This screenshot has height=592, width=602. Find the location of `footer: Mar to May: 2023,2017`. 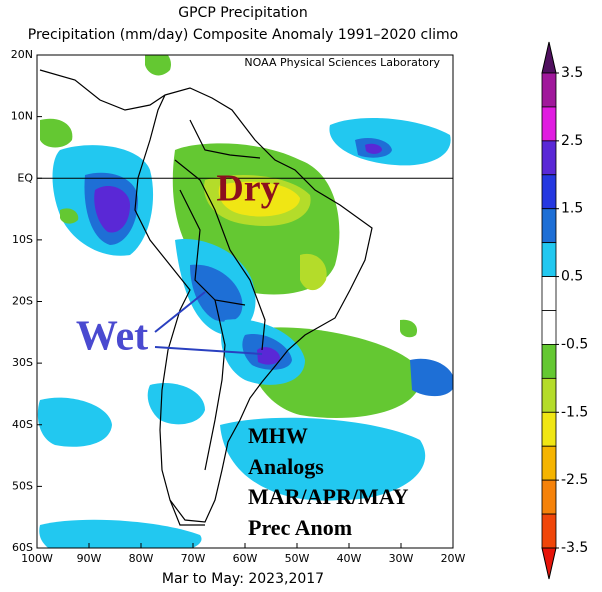

footer: Mar to May: 2023,2017 is located at coordinates (243, 579).